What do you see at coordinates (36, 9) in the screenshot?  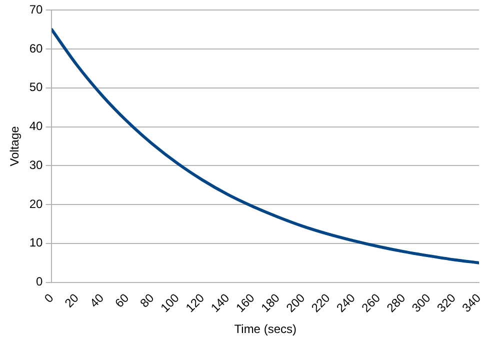 I see `y-tick-label: 70` at bounding box center [36, 9].